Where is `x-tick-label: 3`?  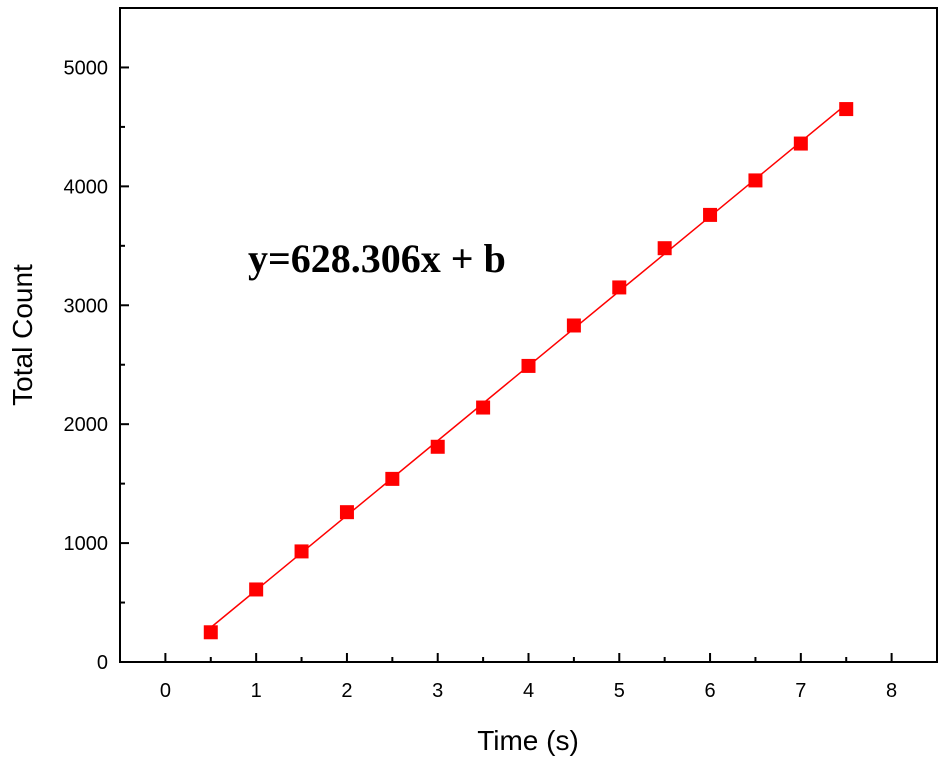
x-tick-label: 3 is located at coordinates (437, 691).